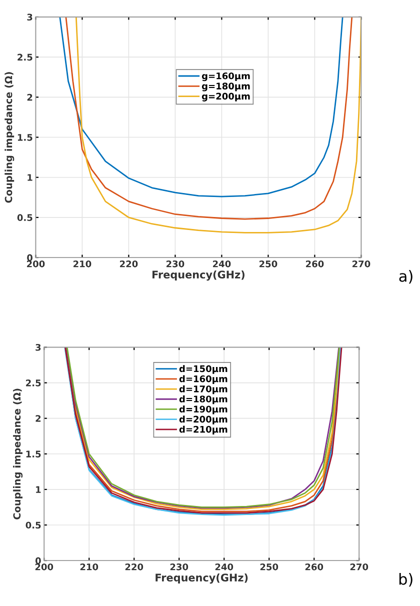  I want to click on legend-label: d=190μm, so click(203, 410).